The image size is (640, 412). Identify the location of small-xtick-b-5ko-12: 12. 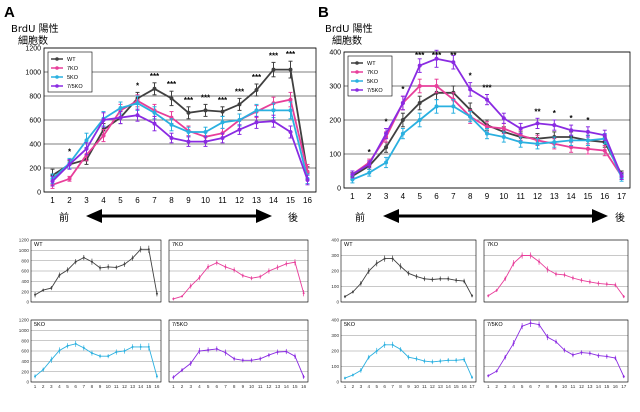
(433, 386).